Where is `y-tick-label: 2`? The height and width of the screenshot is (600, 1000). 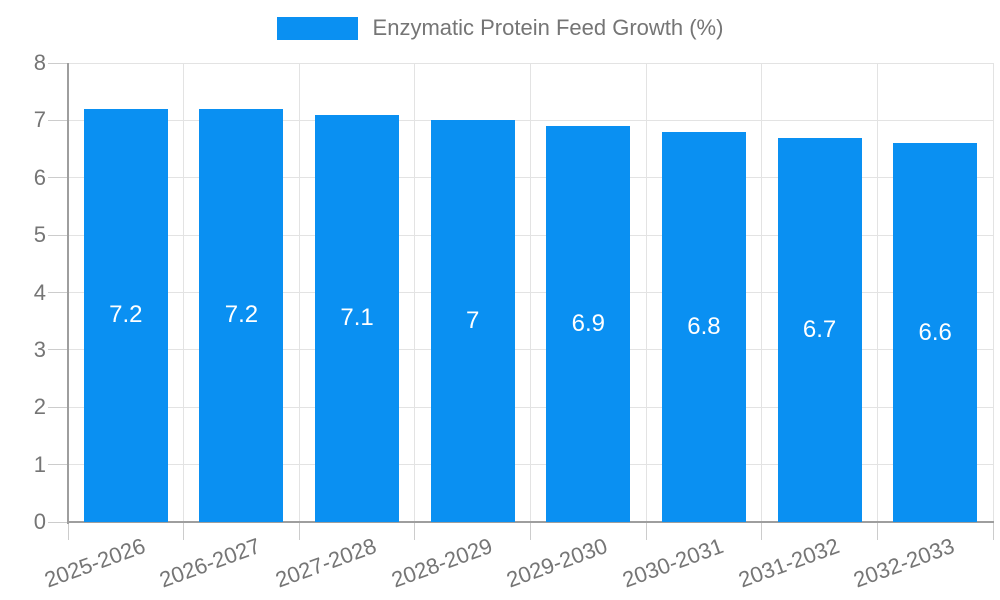
y-tick-label: 2 is located at coordinates (39, 407).